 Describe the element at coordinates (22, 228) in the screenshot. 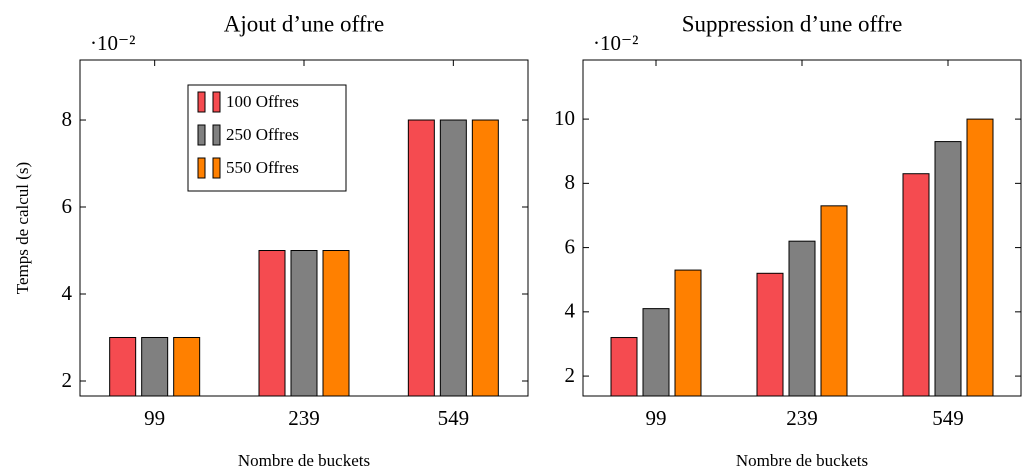

I see `y-axis-label: Temps de calcul (s)` at that location.